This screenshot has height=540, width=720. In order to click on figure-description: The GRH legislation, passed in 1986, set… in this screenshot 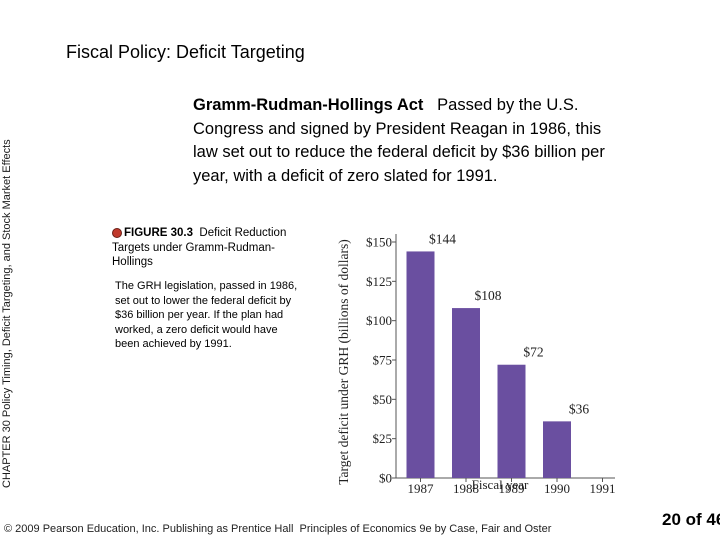, I will do `click(206, 315)`.